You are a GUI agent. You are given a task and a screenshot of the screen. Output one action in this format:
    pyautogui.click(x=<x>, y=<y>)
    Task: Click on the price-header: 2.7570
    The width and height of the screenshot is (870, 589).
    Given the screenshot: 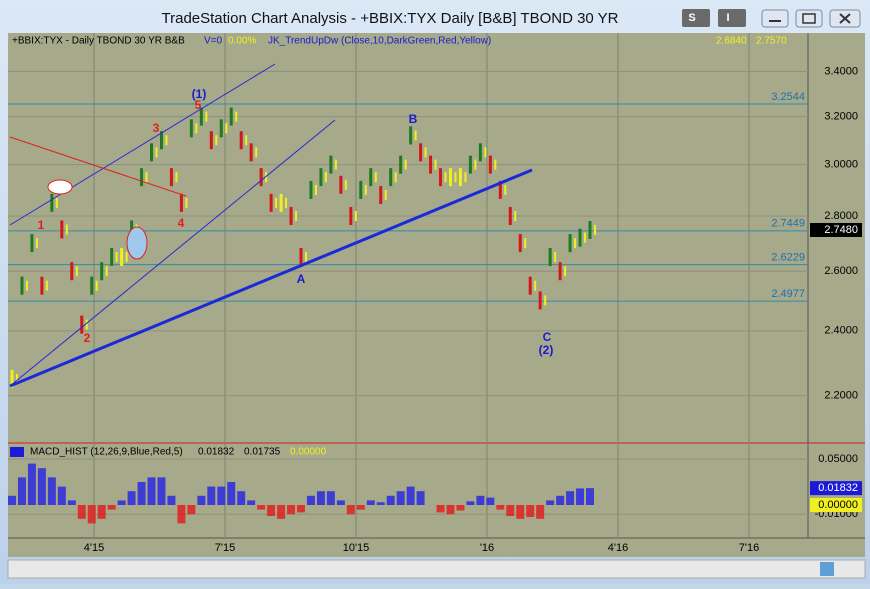 What is the action you would take?
    pyautogui.click(x=771, y=41)
    